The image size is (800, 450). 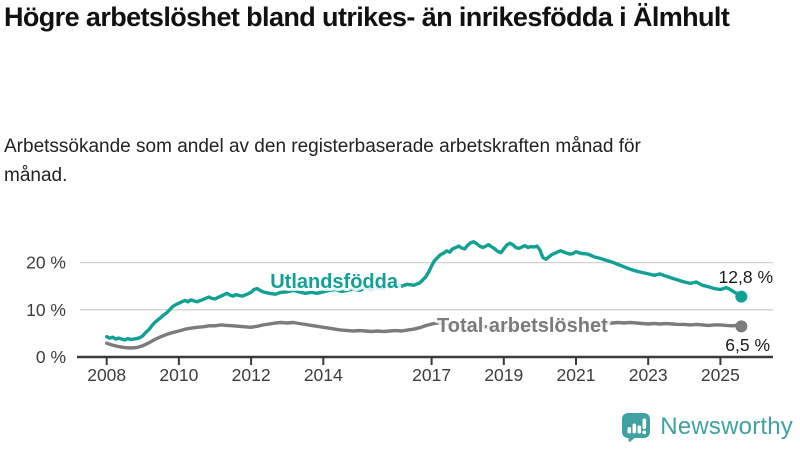 What do you see at coordinates (423, 334) in the screenshot?
I see `series-line-total` at bounding box center [423, 334].